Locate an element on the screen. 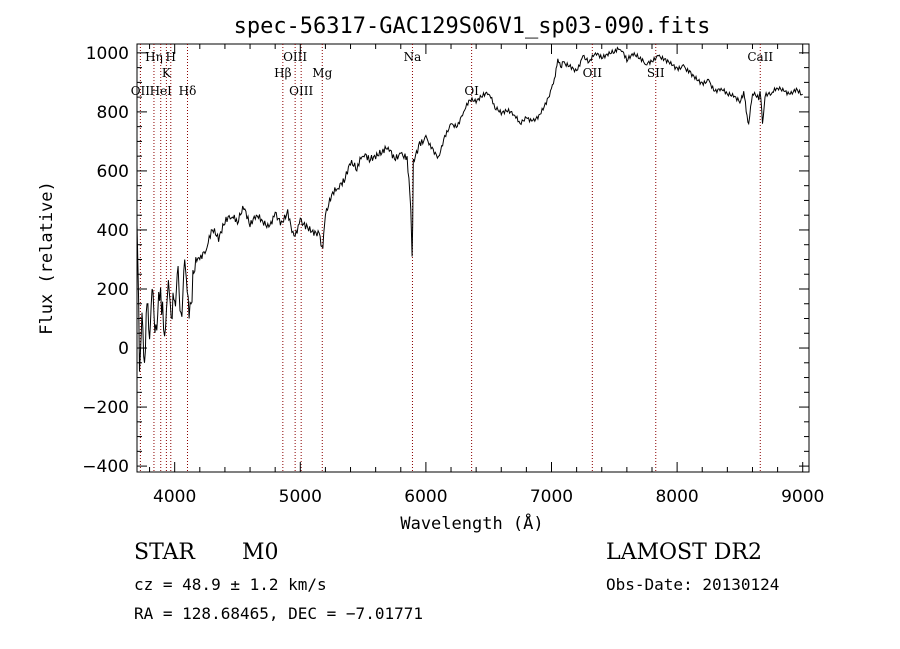 The height and width of the screenshot is (649, 900). spectral-line-label: K is located at coordinates (167, 73).